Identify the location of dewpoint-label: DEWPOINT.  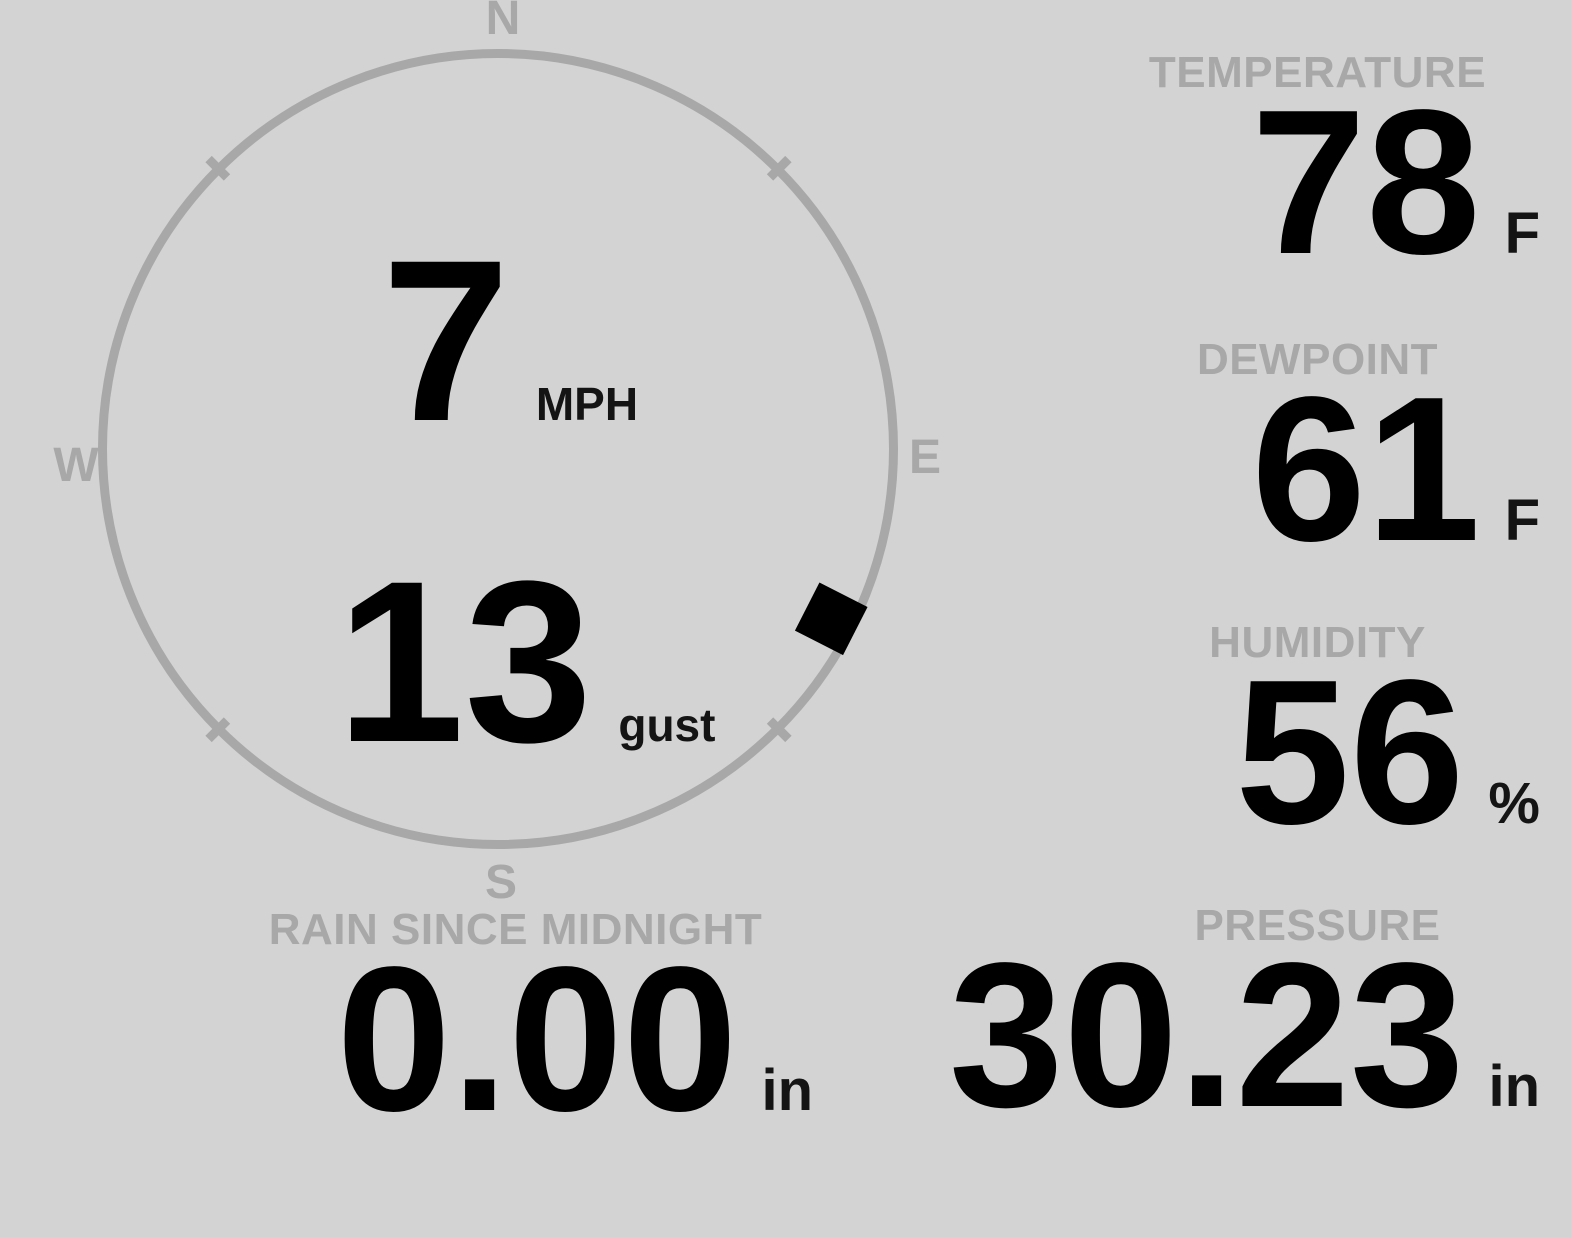
(1317, 359).